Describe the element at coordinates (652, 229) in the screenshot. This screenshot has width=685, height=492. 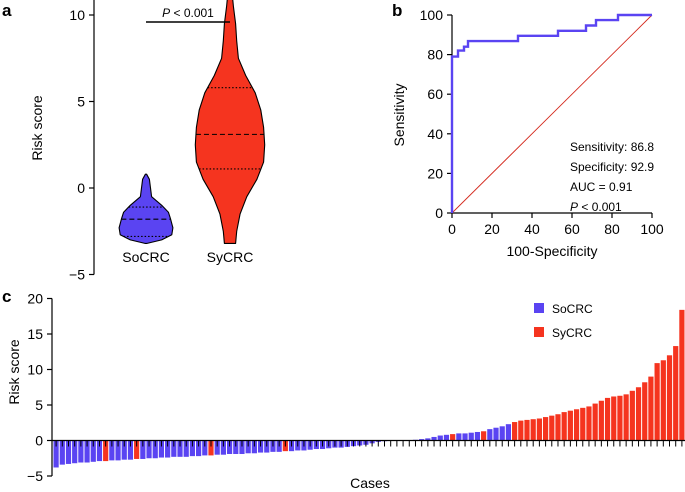
I see `panel-b-x-tick-label: 100` at that location.